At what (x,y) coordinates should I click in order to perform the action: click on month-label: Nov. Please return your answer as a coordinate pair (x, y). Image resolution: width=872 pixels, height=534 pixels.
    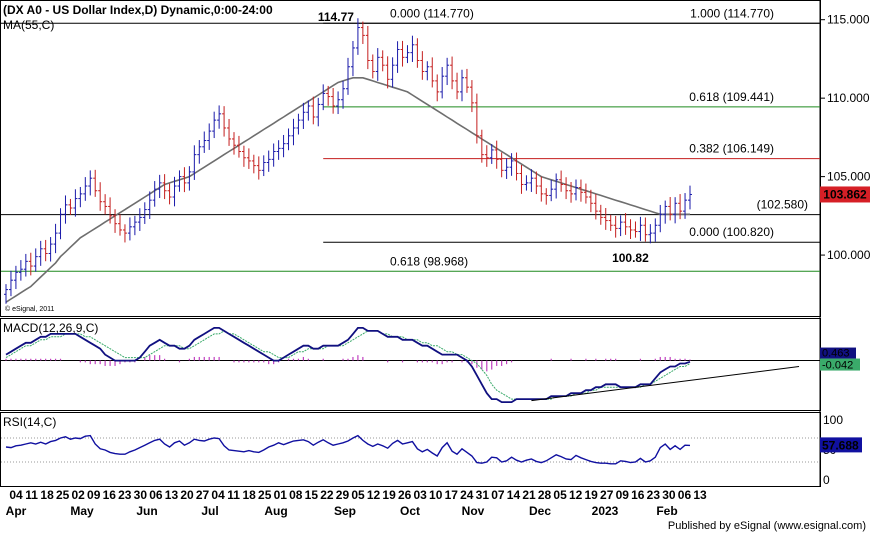
    Looking at the image, I should click on (473, 511).